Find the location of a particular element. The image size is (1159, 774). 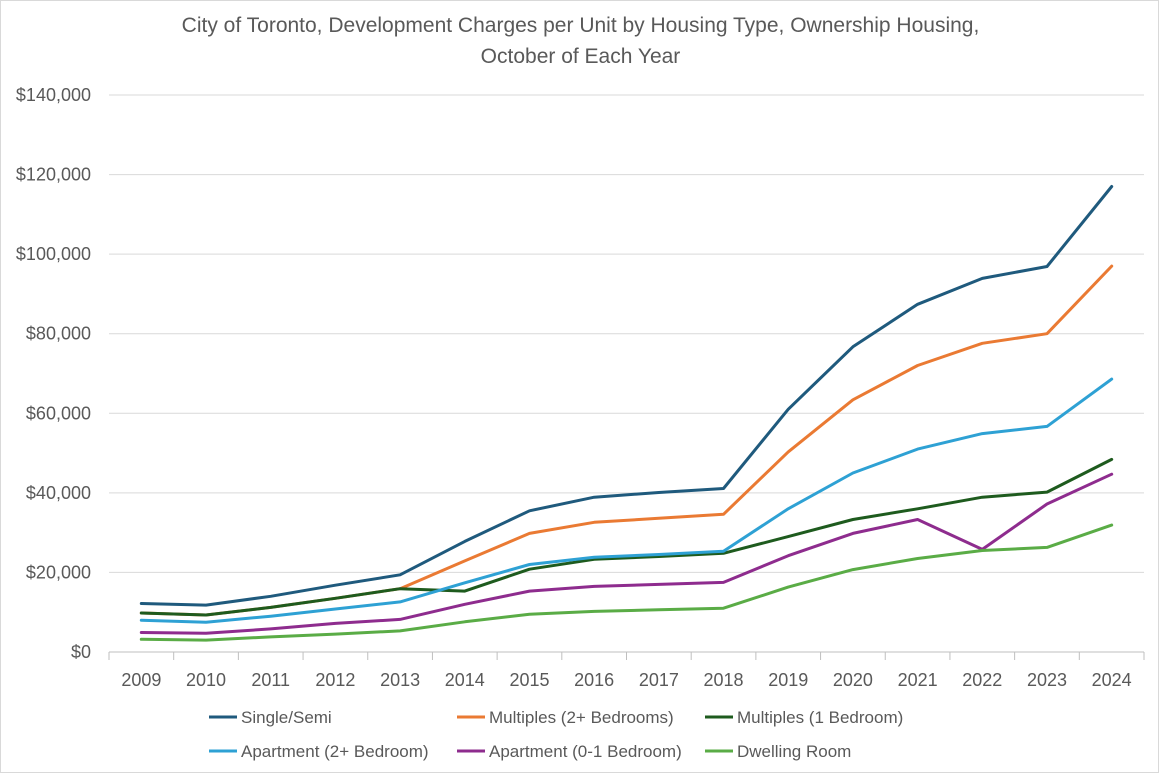

x-tick-label: 2016 is located at coordinates (594, 680).